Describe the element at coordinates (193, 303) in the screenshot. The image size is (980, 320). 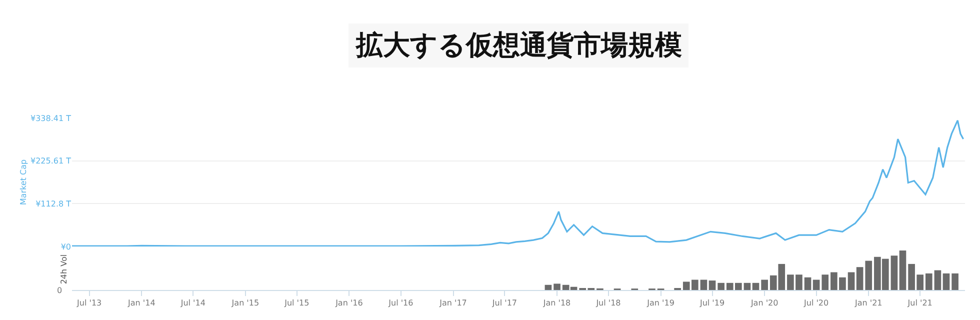
I see `x-tick-label: Jul '14` at that location.